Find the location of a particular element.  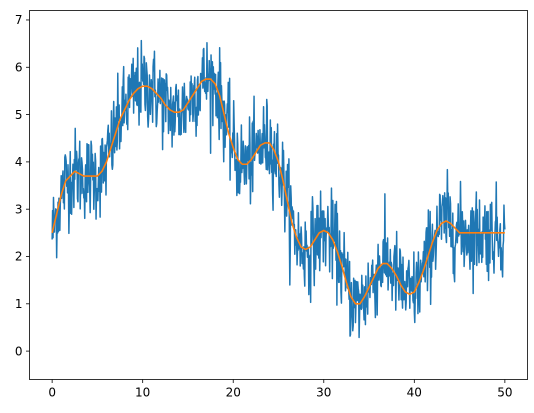

x-tick-label: 10 is located at coordinates (142, 393).